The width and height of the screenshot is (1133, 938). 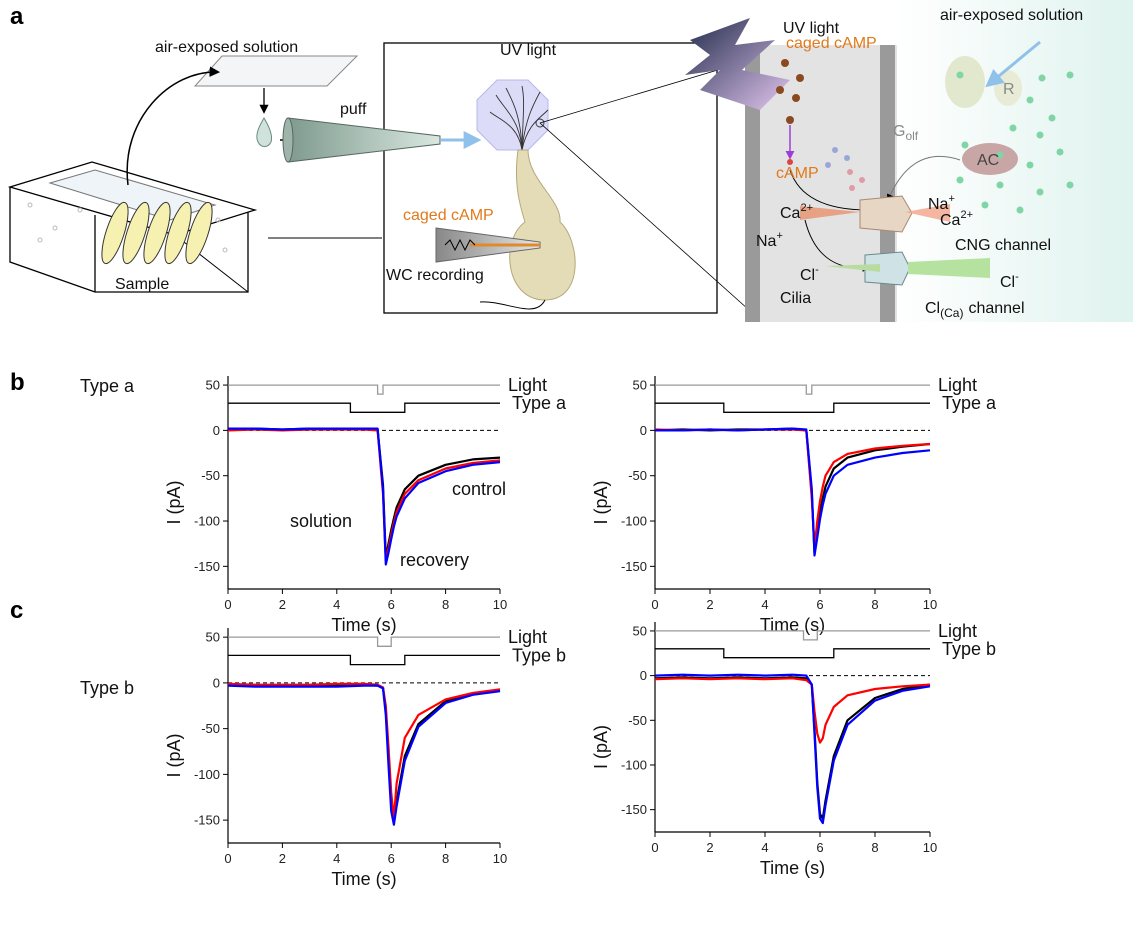 What do you see at coordinates (434, 560) in the screenshot?
I see `series-label: recovery` at bounding box center [434, 560].